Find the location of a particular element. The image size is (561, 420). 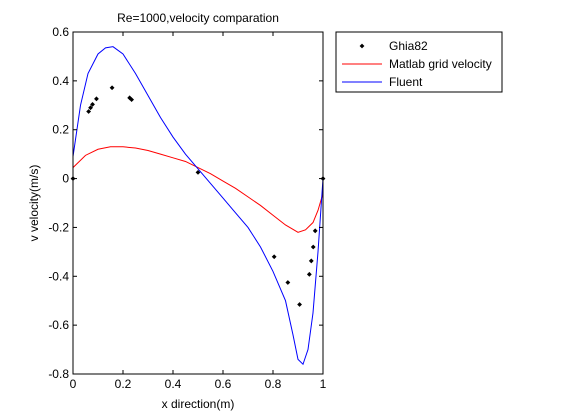

y-tick-label: 0.2 is located at coordinates (60, 130).